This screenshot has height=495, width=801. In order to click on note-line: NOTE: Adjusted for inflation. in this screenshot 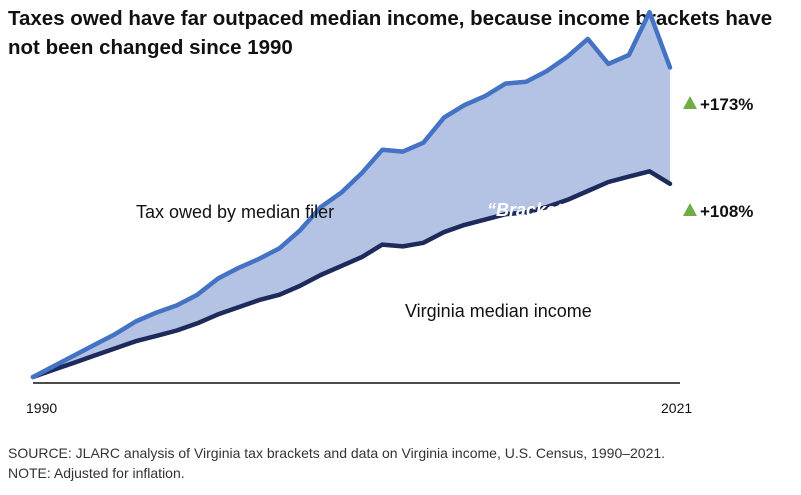, I will do `click(96, 473)`.